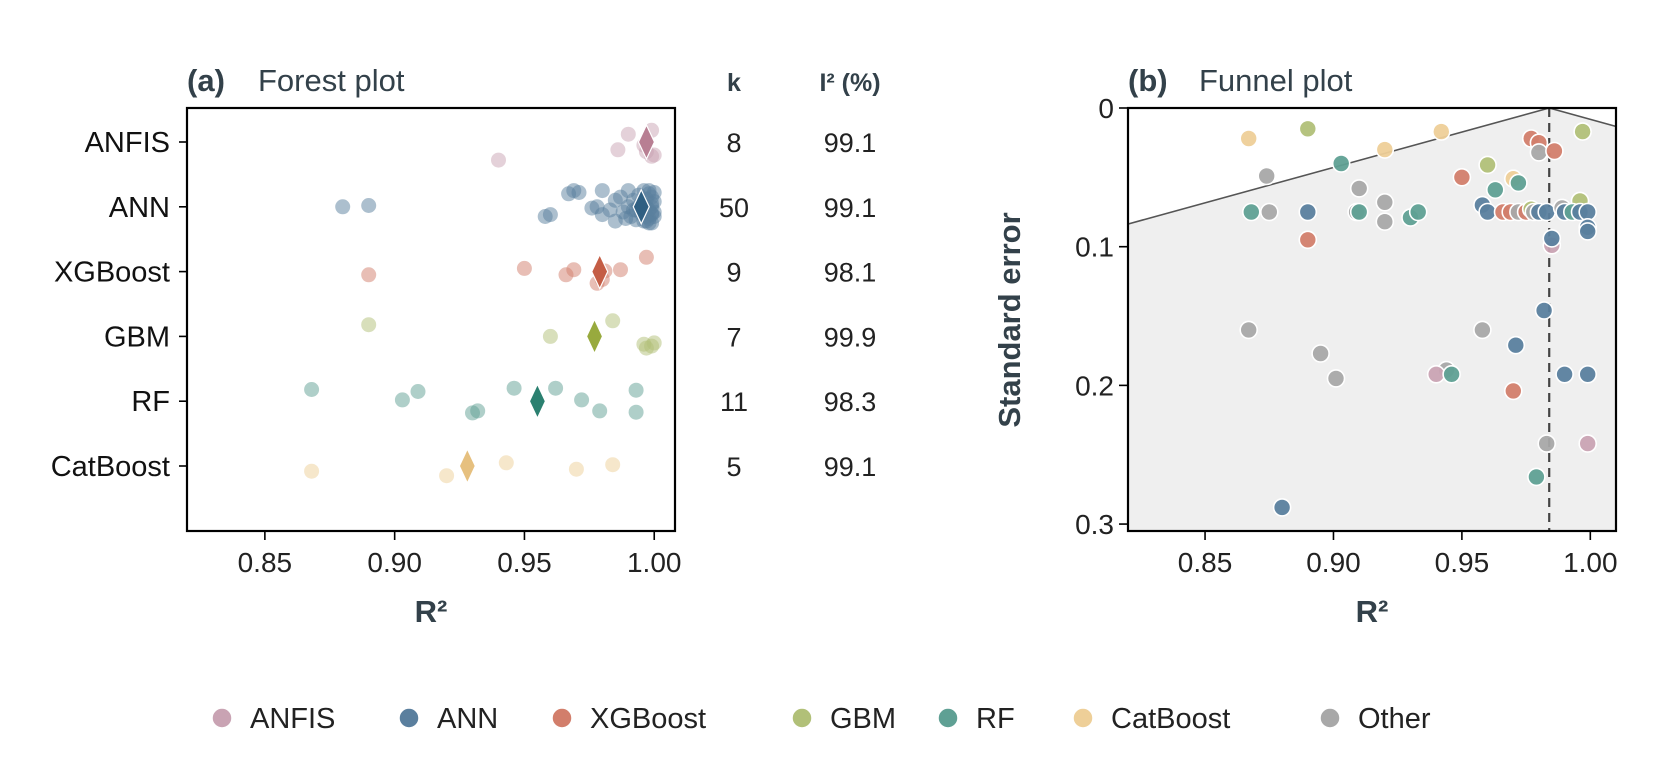  What do you see at coordinates (1205, 562) in the screenshot?
I see `funnel-x-tick-label: 0.85` at bounding box center [1205, 562].